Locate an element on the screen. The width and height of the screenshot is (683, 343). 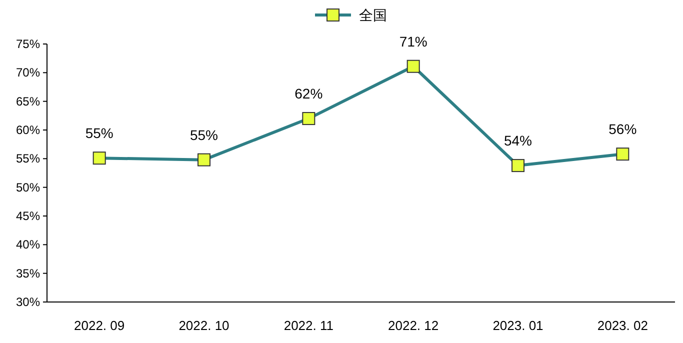
y-tick-label: 60% is located at coordinates (28, 130).